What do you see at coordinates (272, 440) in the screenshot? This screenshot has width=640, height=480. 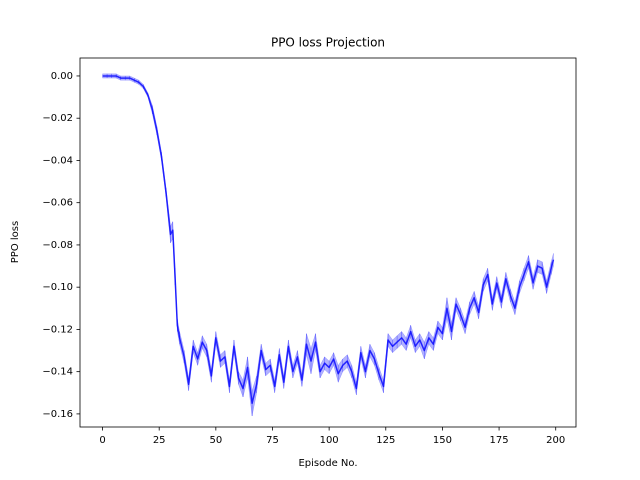 I see `x-tick-label: 75` at bounding box center [272, 440].